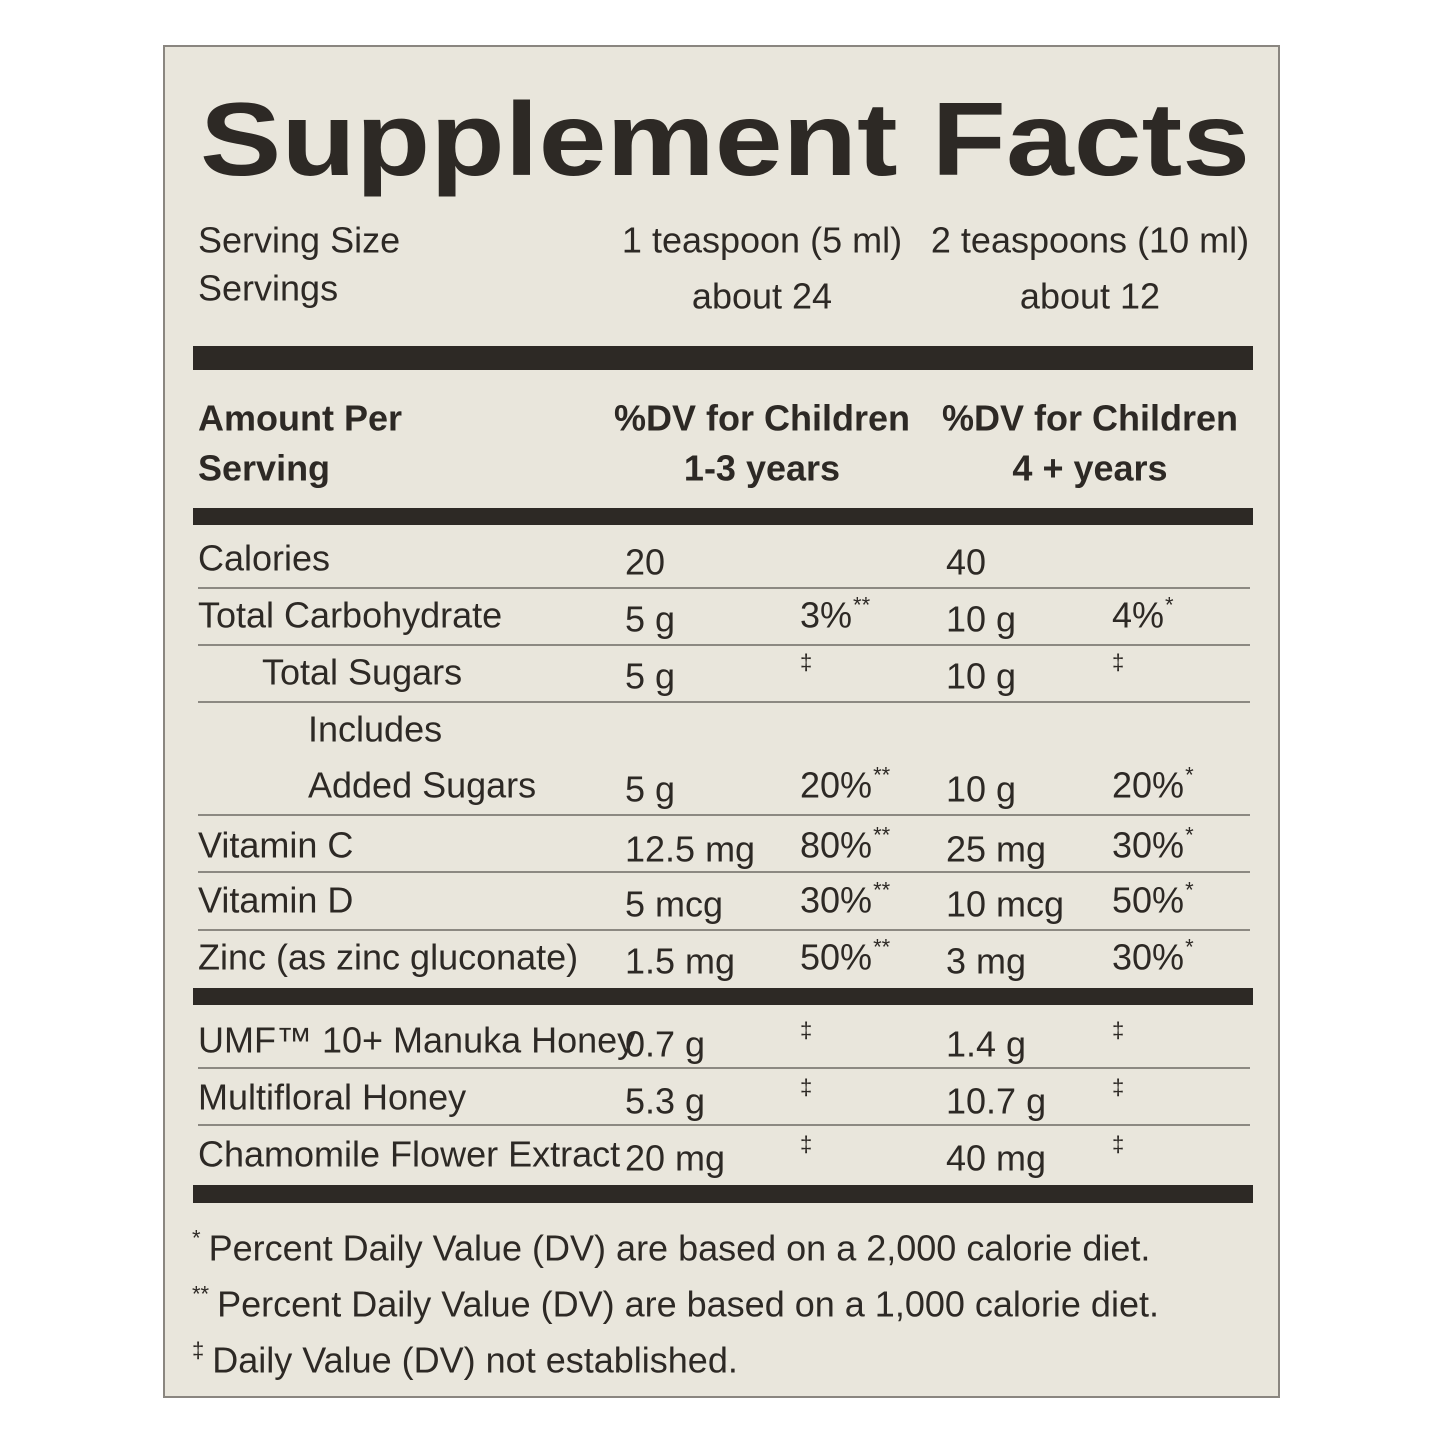  What do you see at coordinates (762, 468) in the screenshot?
I see `column-header: 1-3 years` at bounding box center [762, 468].